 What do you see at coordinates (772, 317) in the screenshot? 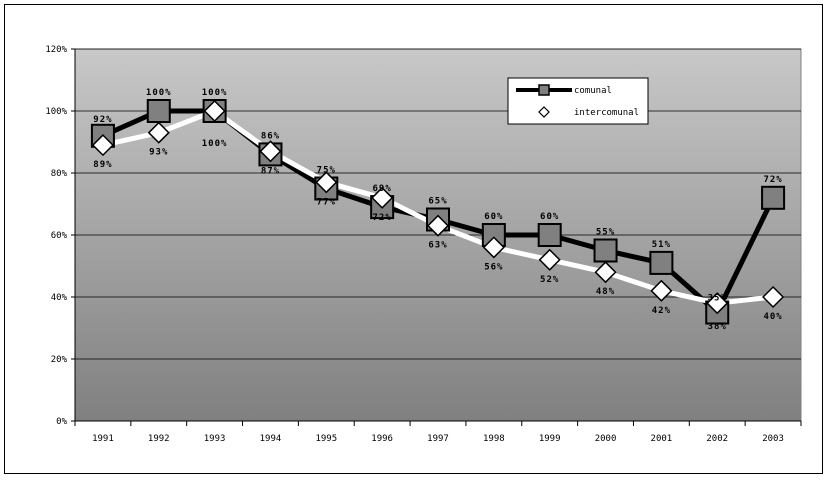
I see `data-label-intercomunal: 40%` at bounding box center [772, 317].